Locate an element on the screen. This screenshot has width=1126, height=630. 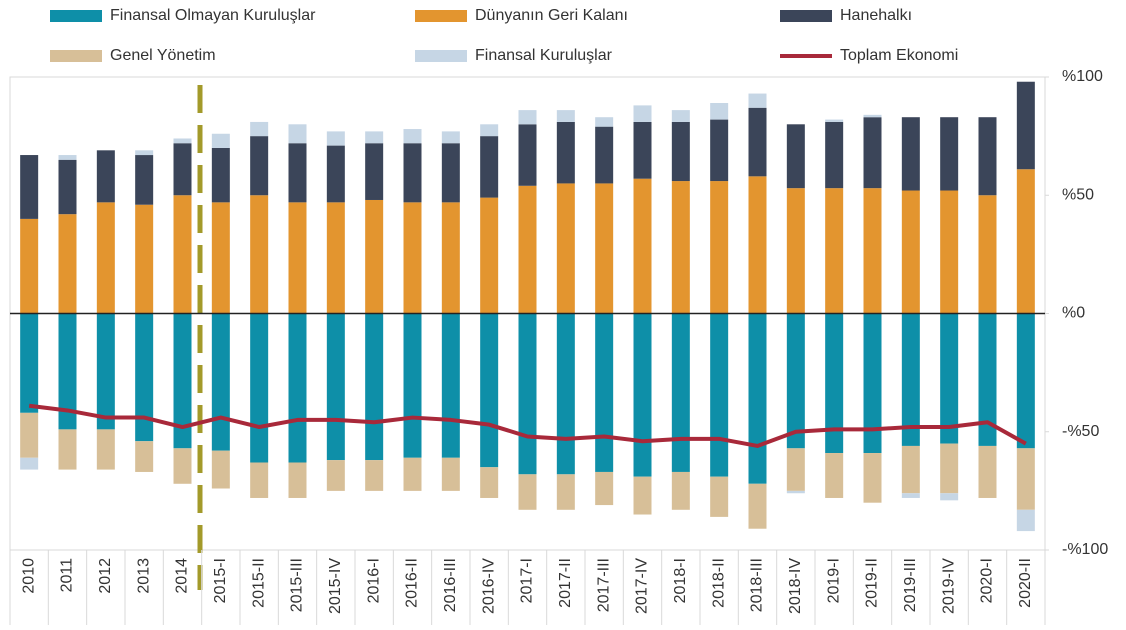
x-tick-label: 2015-IV is located at coordinates (335, 586).